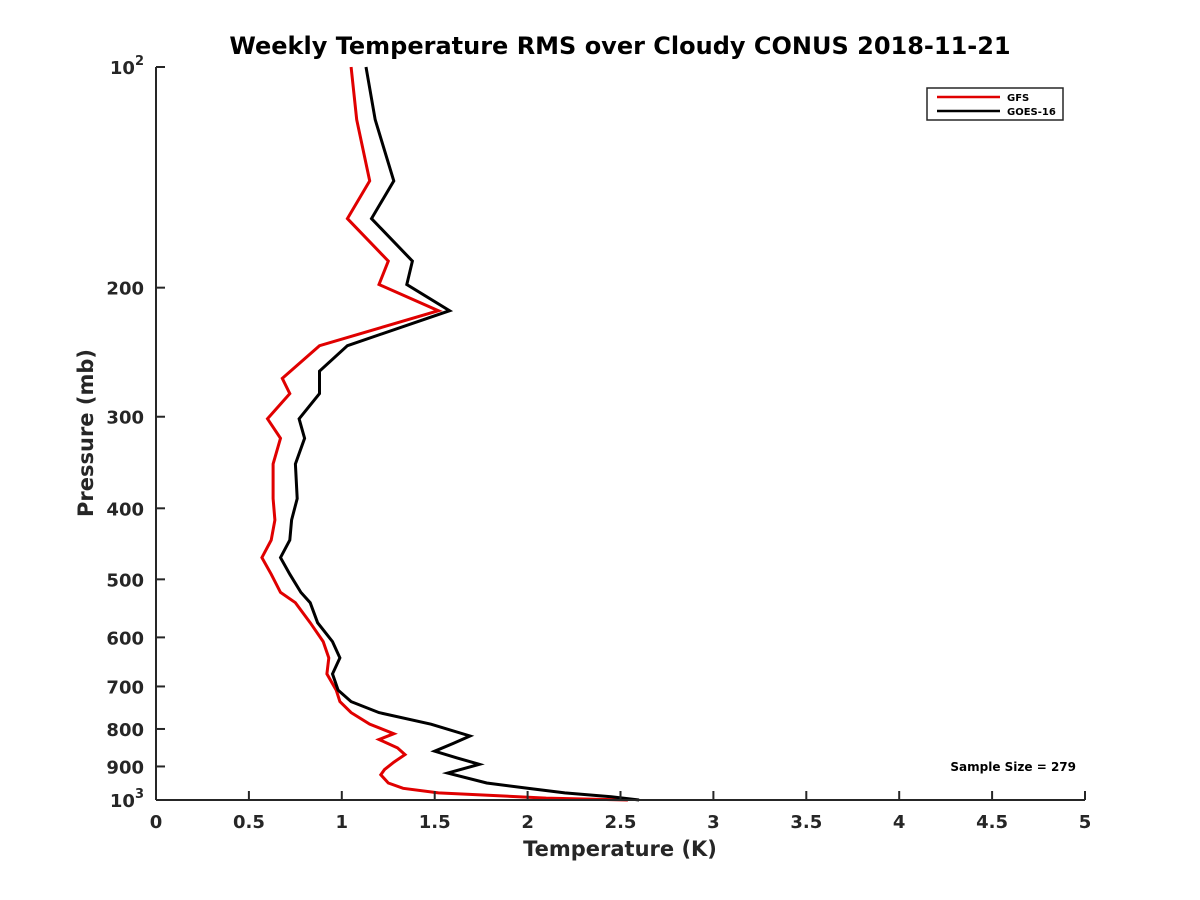 The width and height of the screenshot is (1200, 900). What do you see at coordinates (86, 433) in the screenshot?
I see `y-axis-label: Pressure (mb)` at bounding box center [86, 433].